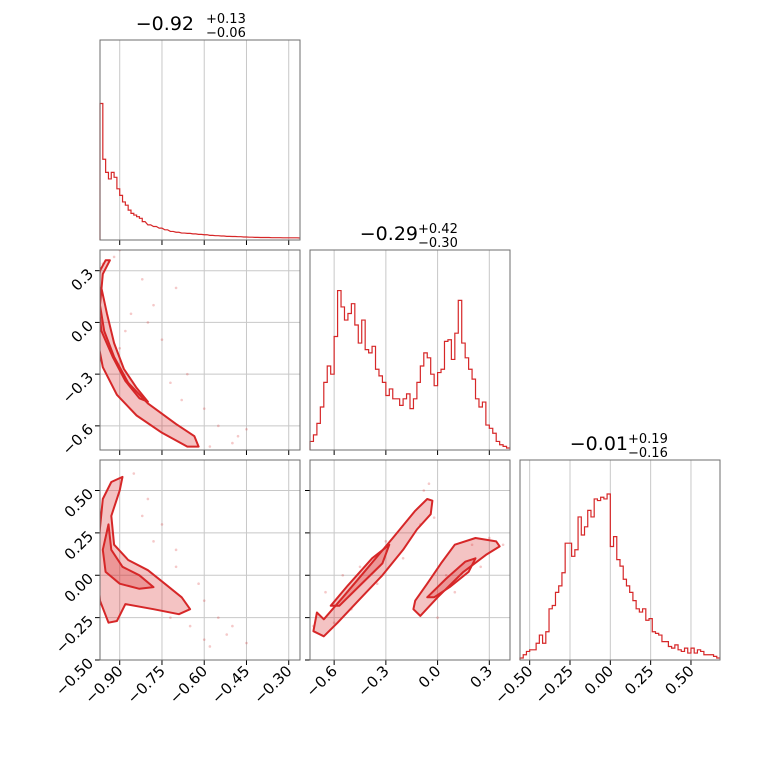  What do you see at coordinates (226, 33) in the screenshot?
I see `title-0-minus: −0.06` at bounding box center [226, 33].